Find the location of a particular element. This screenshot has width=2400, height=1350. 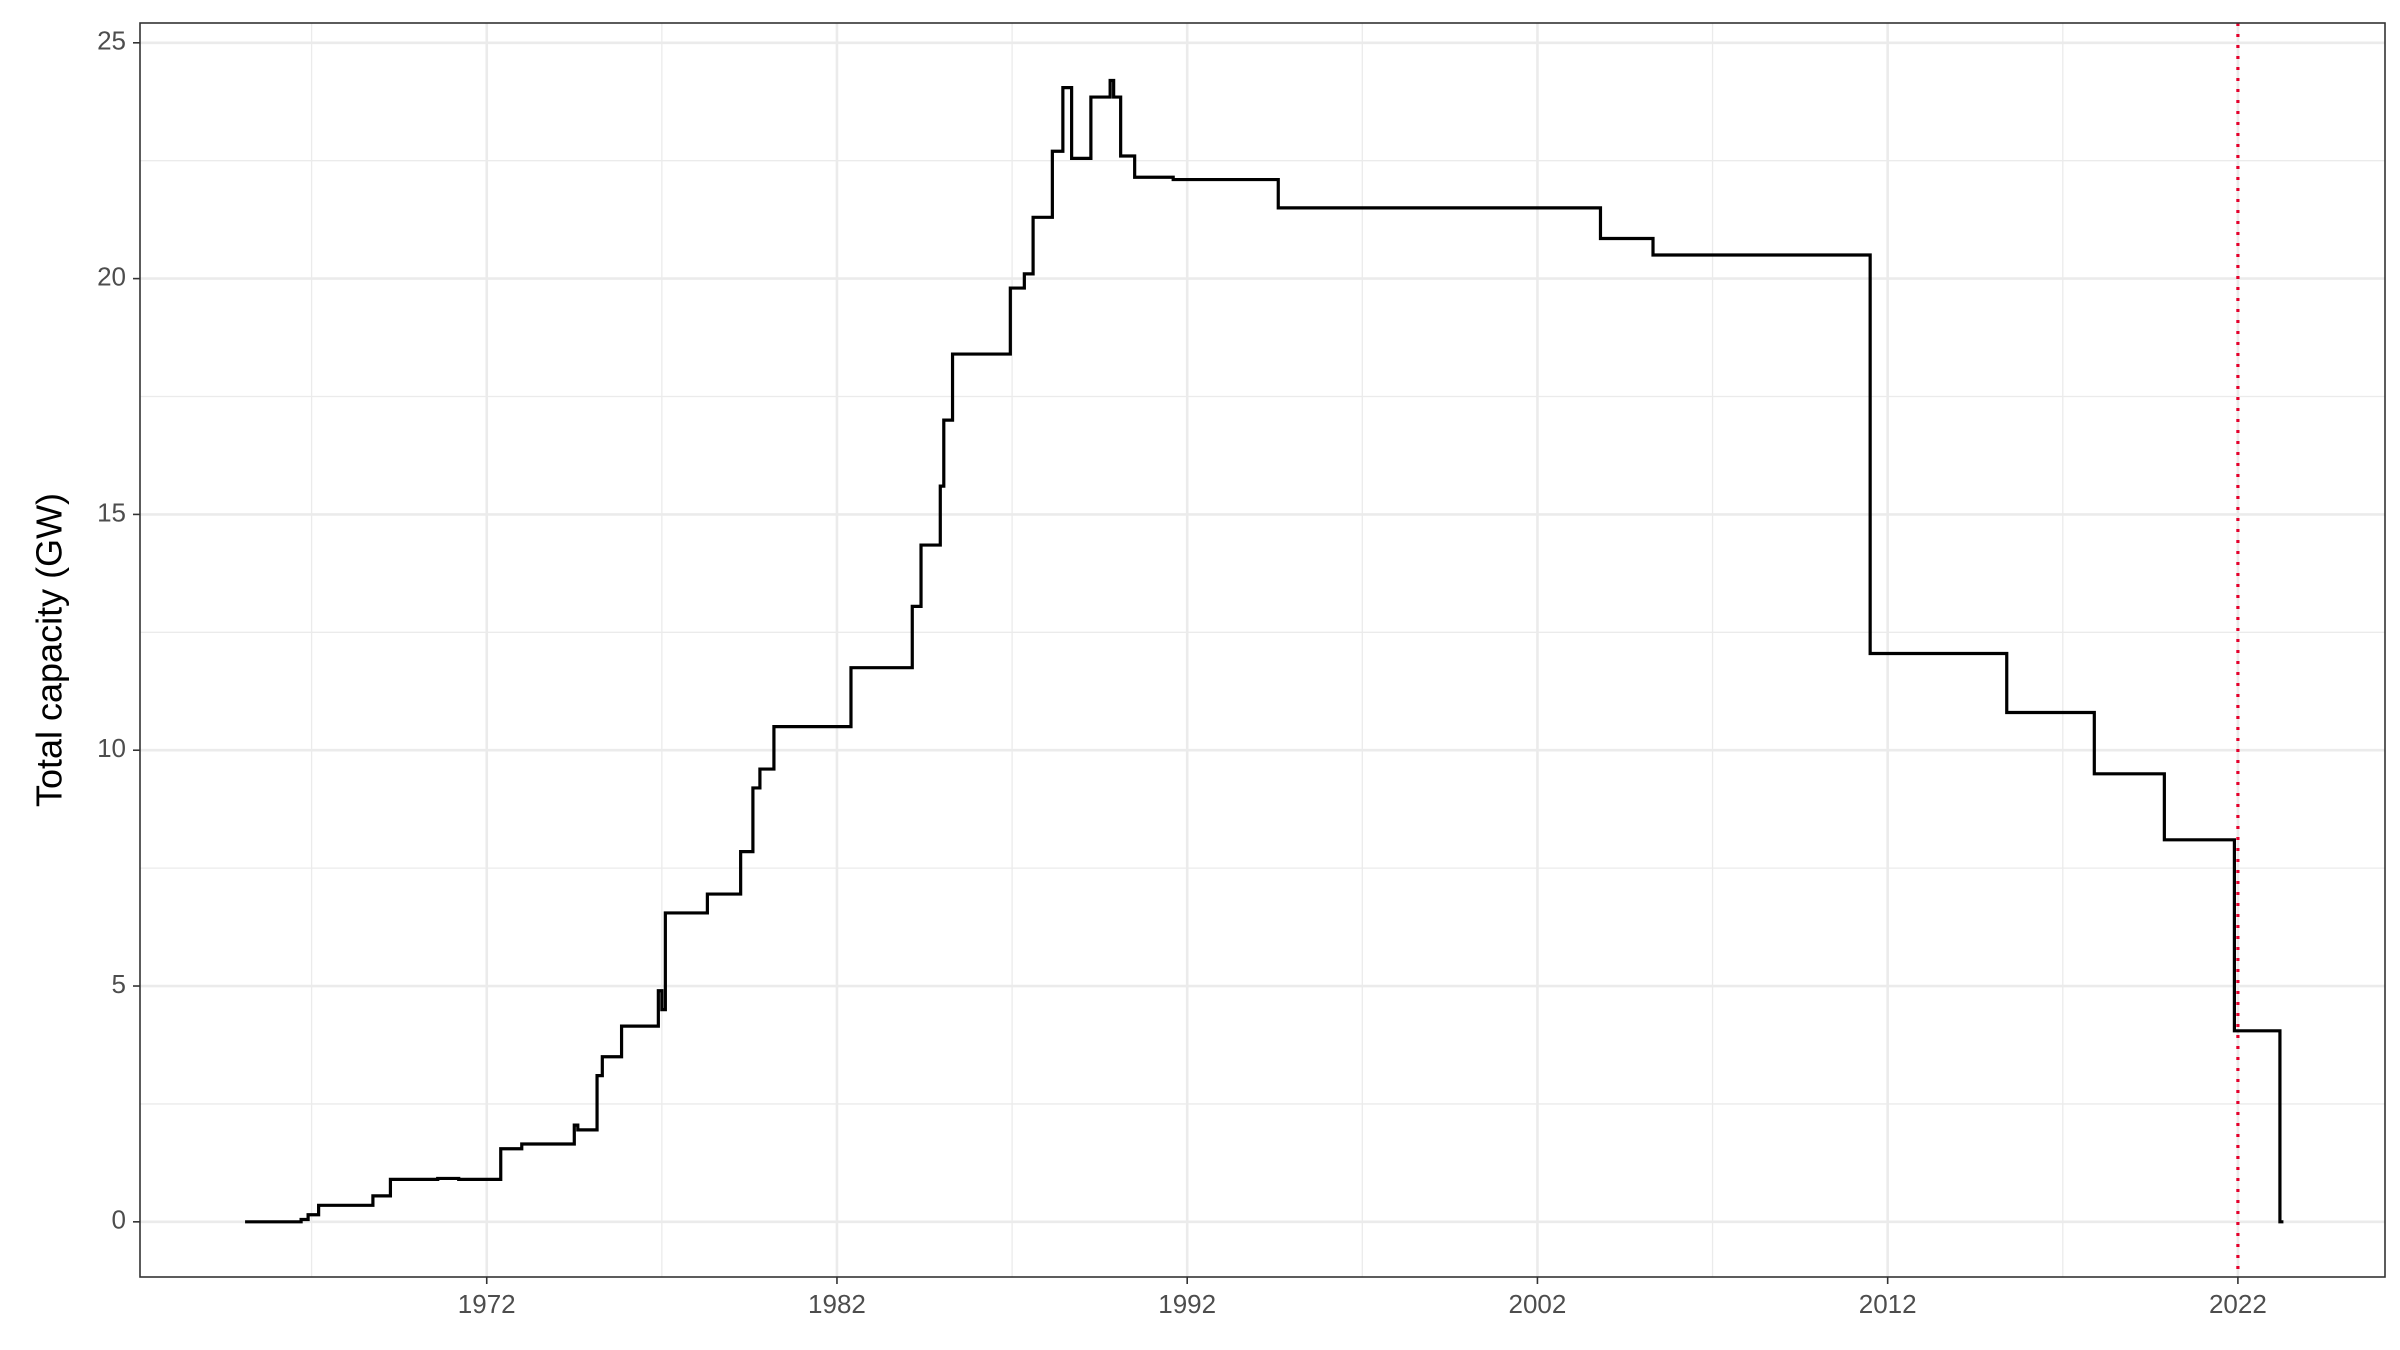

x-tick-label: 1972 is located at coordinates (487, 1304).